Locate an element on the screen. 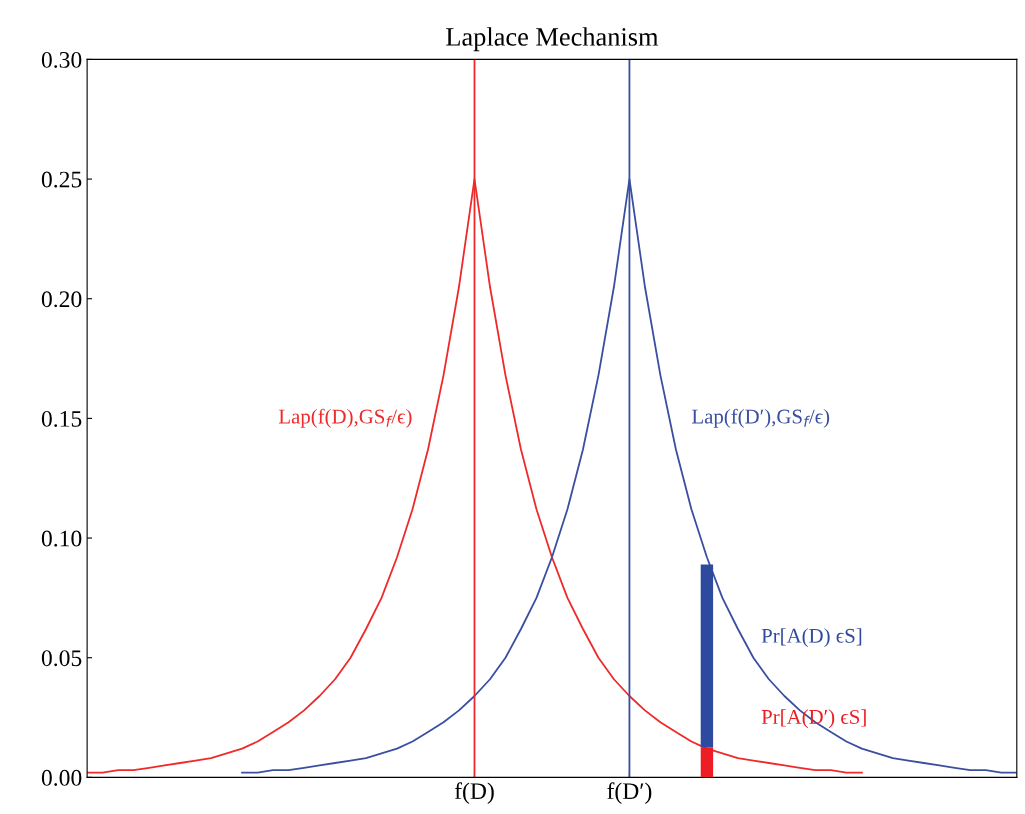 The image size is (1025, 814). y-tick-label: 0.15 is located at coordinates (61, 418).